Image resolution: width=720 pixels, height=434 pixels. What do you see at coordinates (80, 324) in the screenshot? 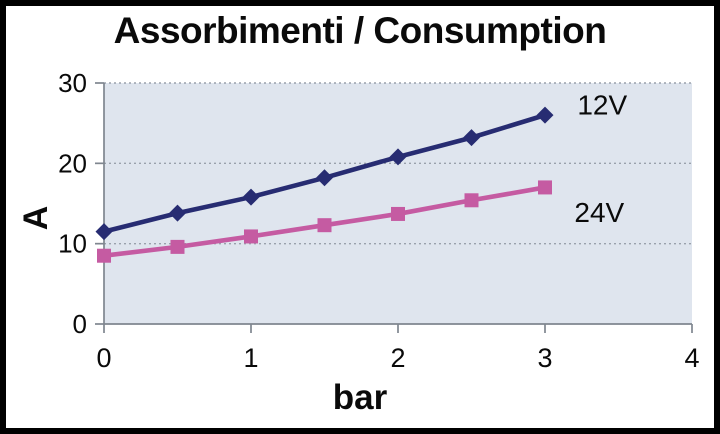
I see `y-tick-label-0: 0` at bounding box center [80, 324].